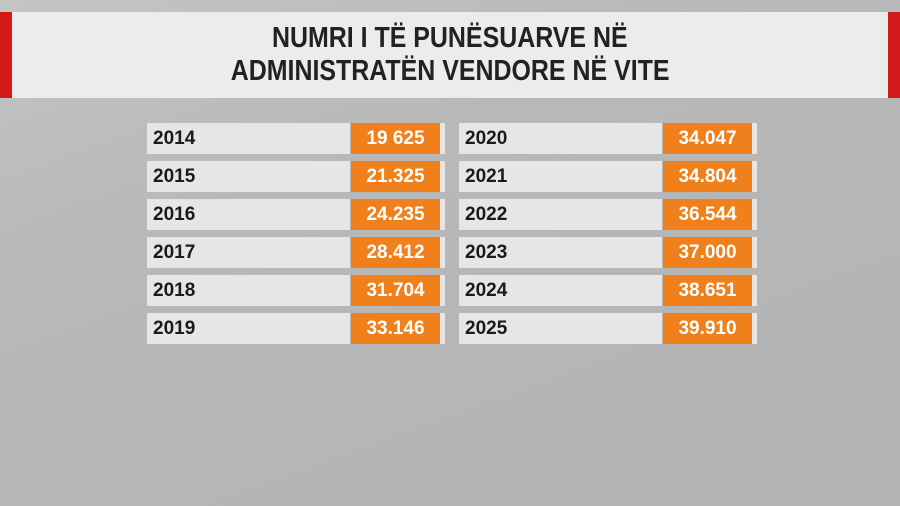  What do you see at coordinates (395, 328) in the screenshot?
I see `value-cell: 33.146` at bounding box center [395, 328].